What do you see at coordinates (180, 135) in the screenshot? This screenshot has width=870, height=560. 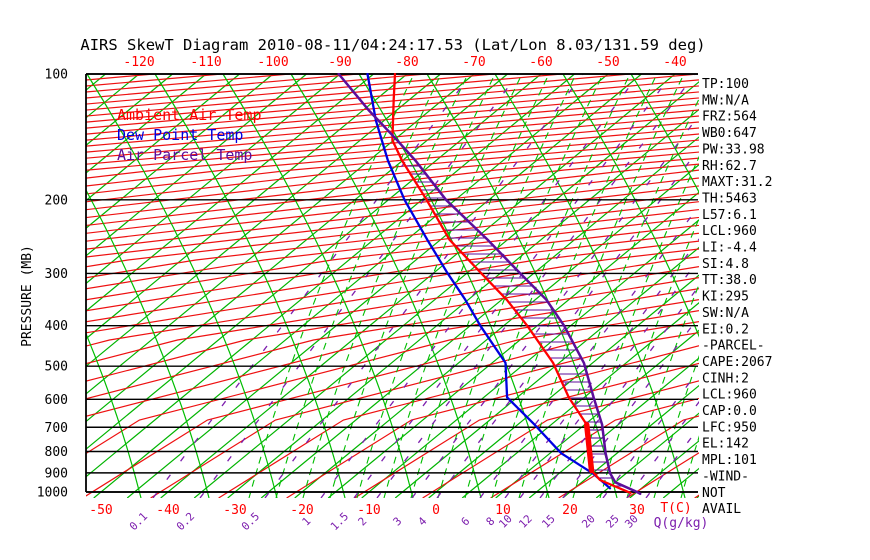 I see `legend-item-1: Dew Point Temp` at bounding box center [180, 135].